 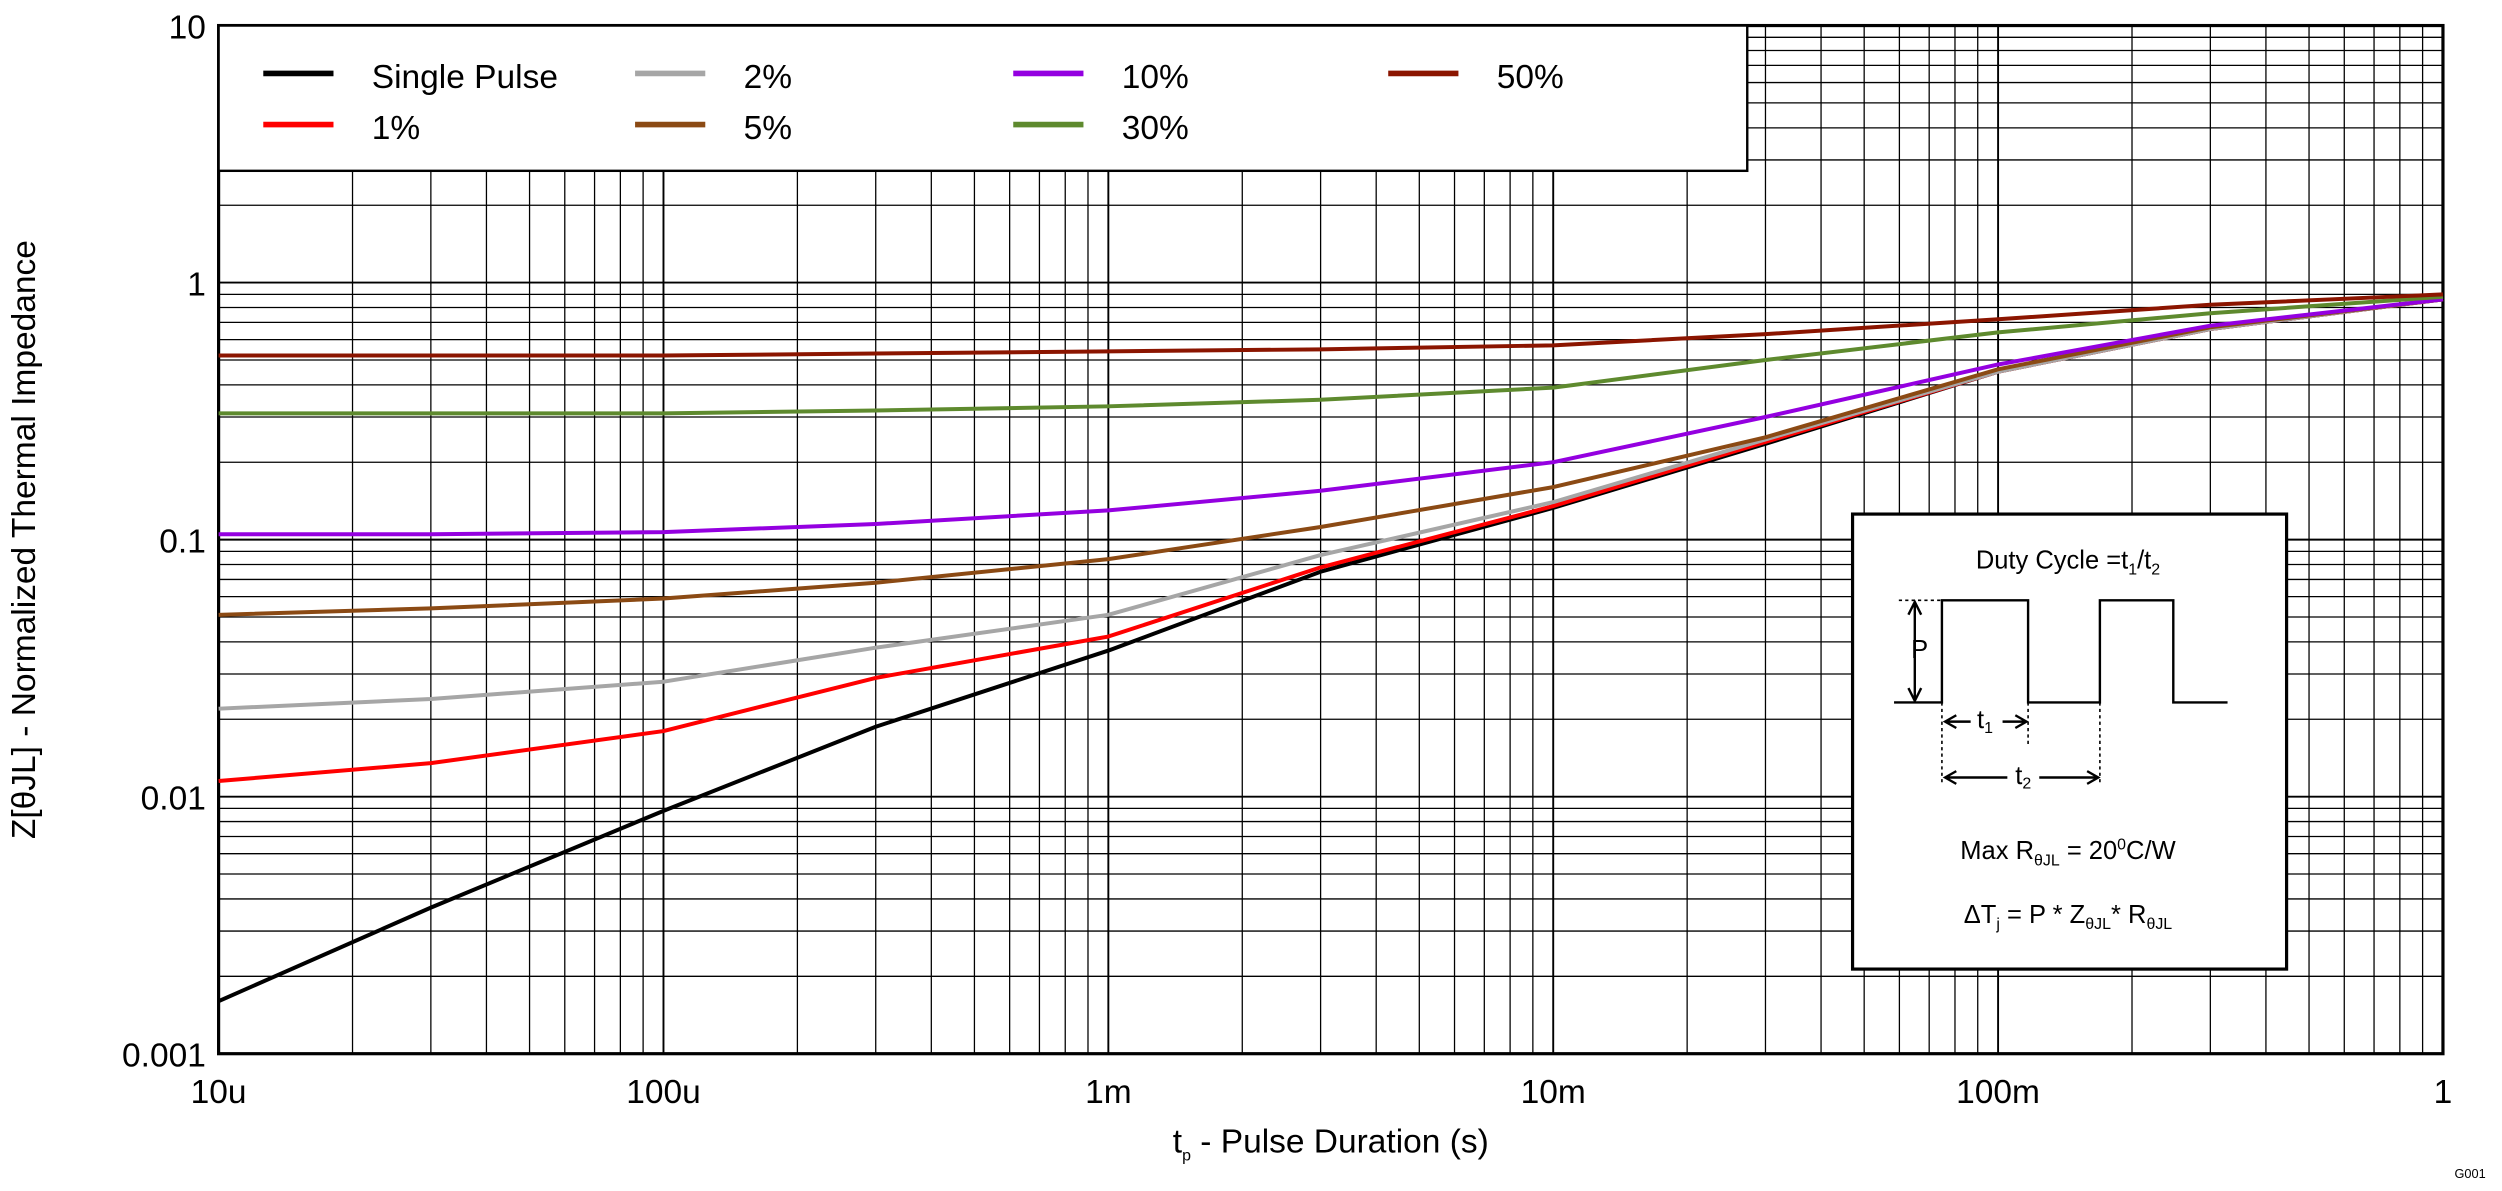 I want to click on legend-label: 1%, so click(x=396, y=128).